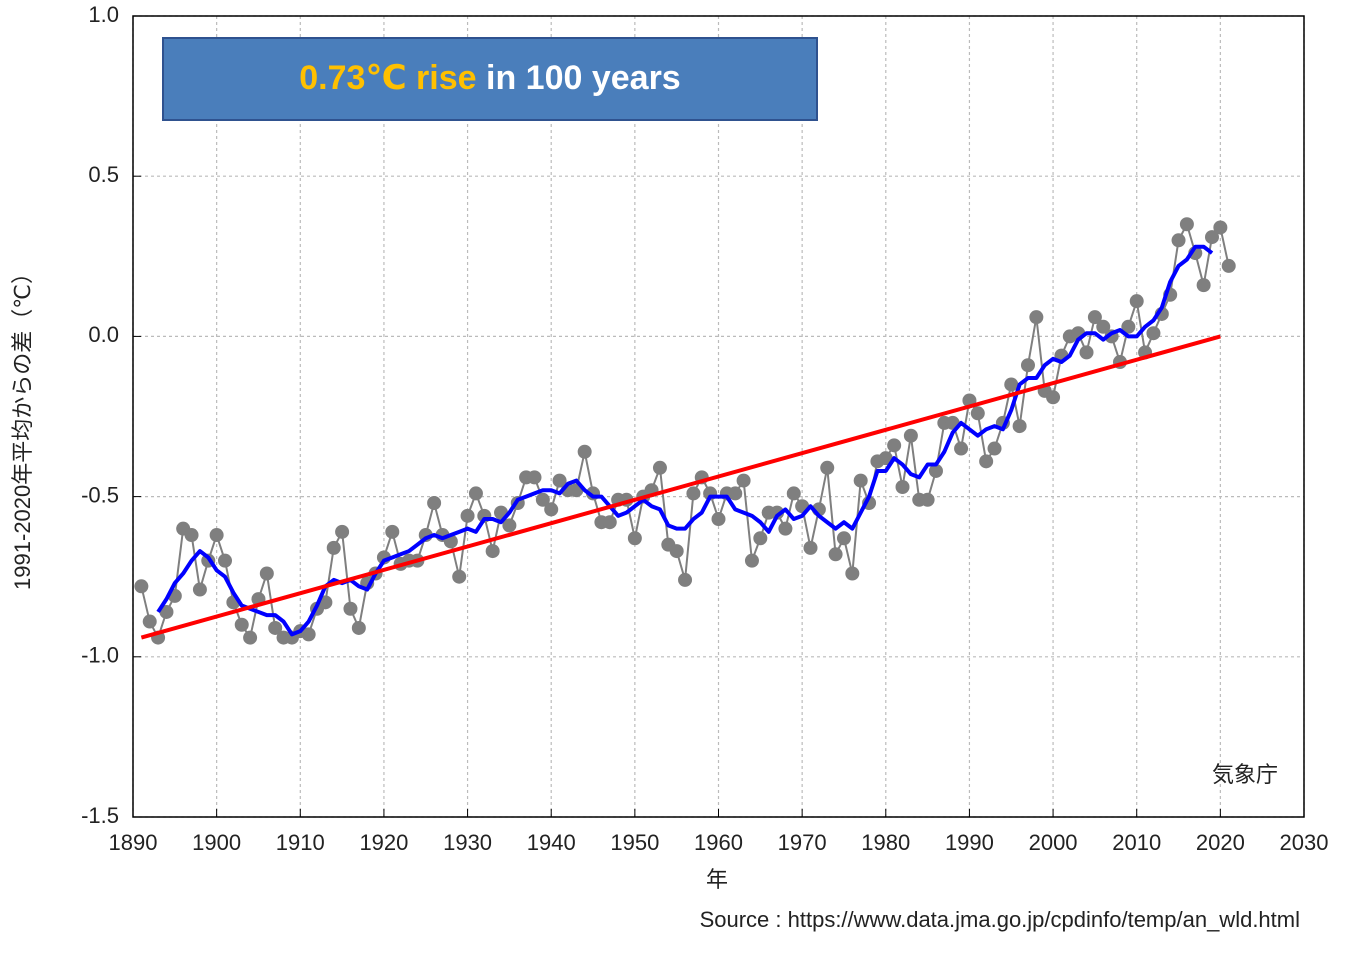 Image resolution: width=1352 pixels, height=956 pixels. I want to click on x-tick-label: 1950, so click(634, 842).